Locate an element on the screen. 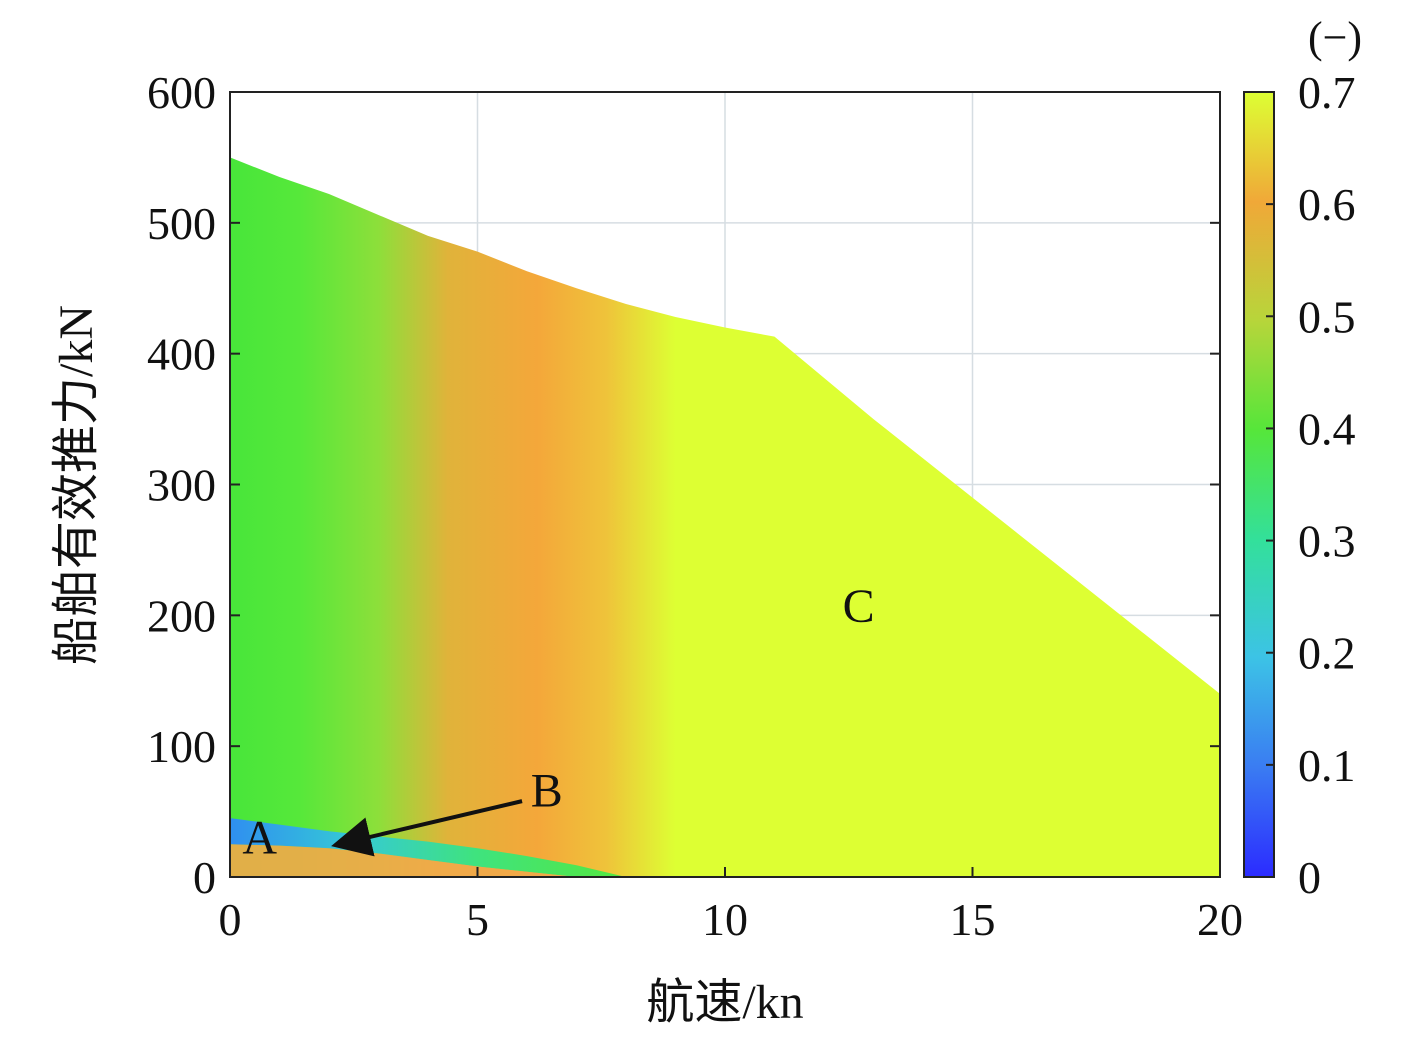 This screenshot has width=1417, height=1037. annotation-a: A is located at coordinates (259, 837).